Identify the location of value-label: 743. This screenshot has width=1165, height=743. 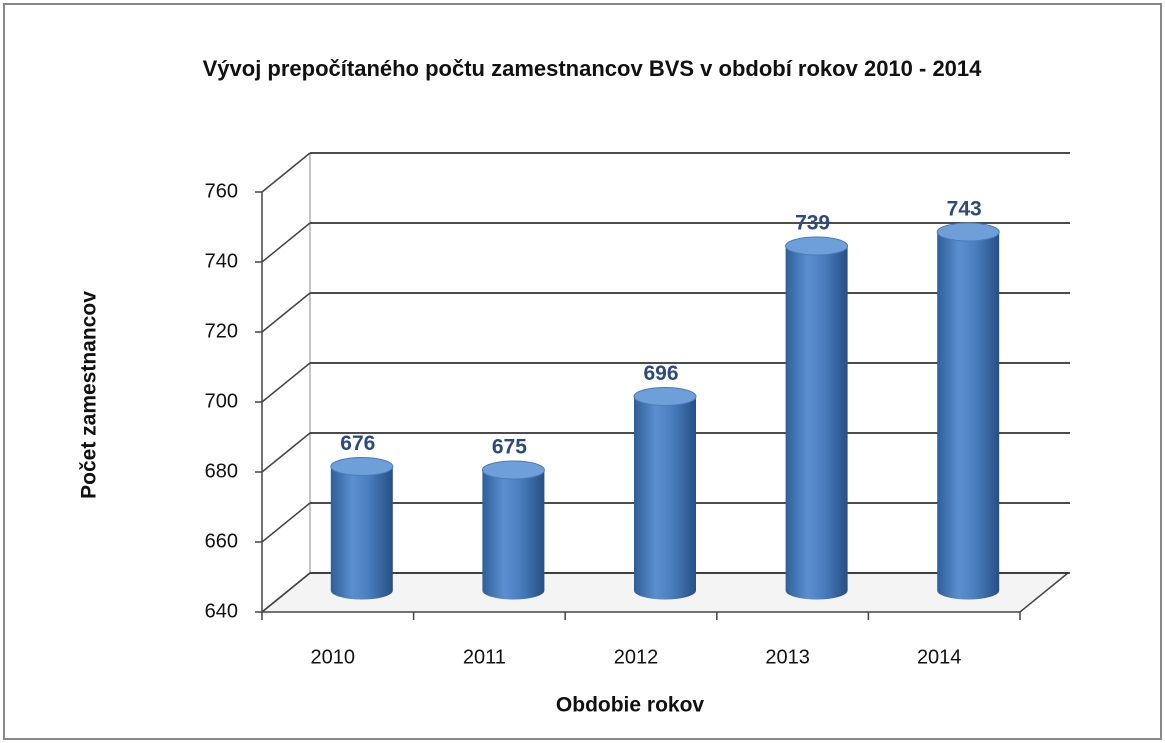
(964, 209).